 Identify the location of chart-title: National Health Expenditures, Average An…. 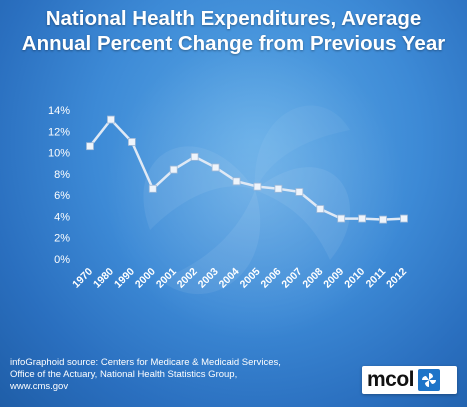
(233, 31).